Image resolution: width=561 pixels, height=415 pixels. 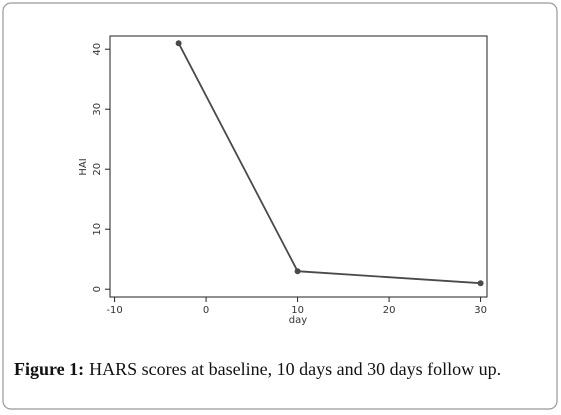 What do you see at coordinates (97, 49) in the screenshot?
I see `y-tick-label: 40` at bounding box center [97, 49].